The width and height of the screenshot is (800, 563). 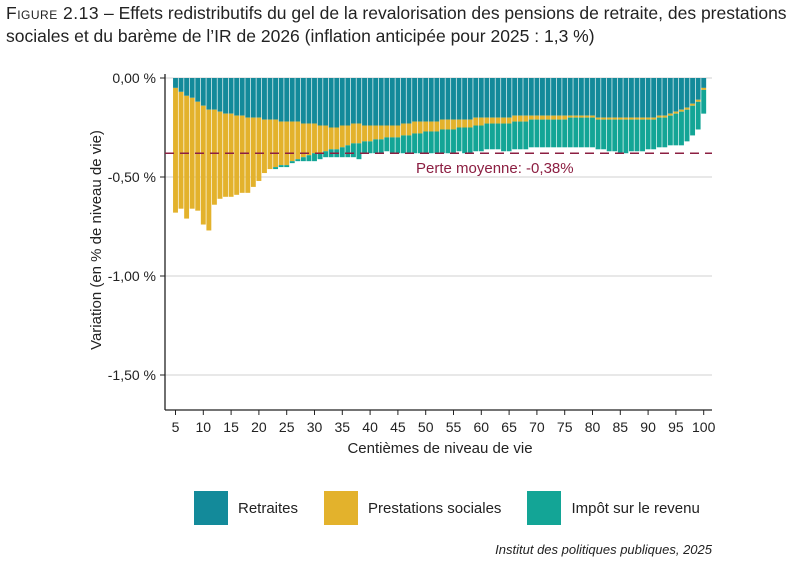 I want to click on x-tick-label: 10, so click(x=204, y=427).